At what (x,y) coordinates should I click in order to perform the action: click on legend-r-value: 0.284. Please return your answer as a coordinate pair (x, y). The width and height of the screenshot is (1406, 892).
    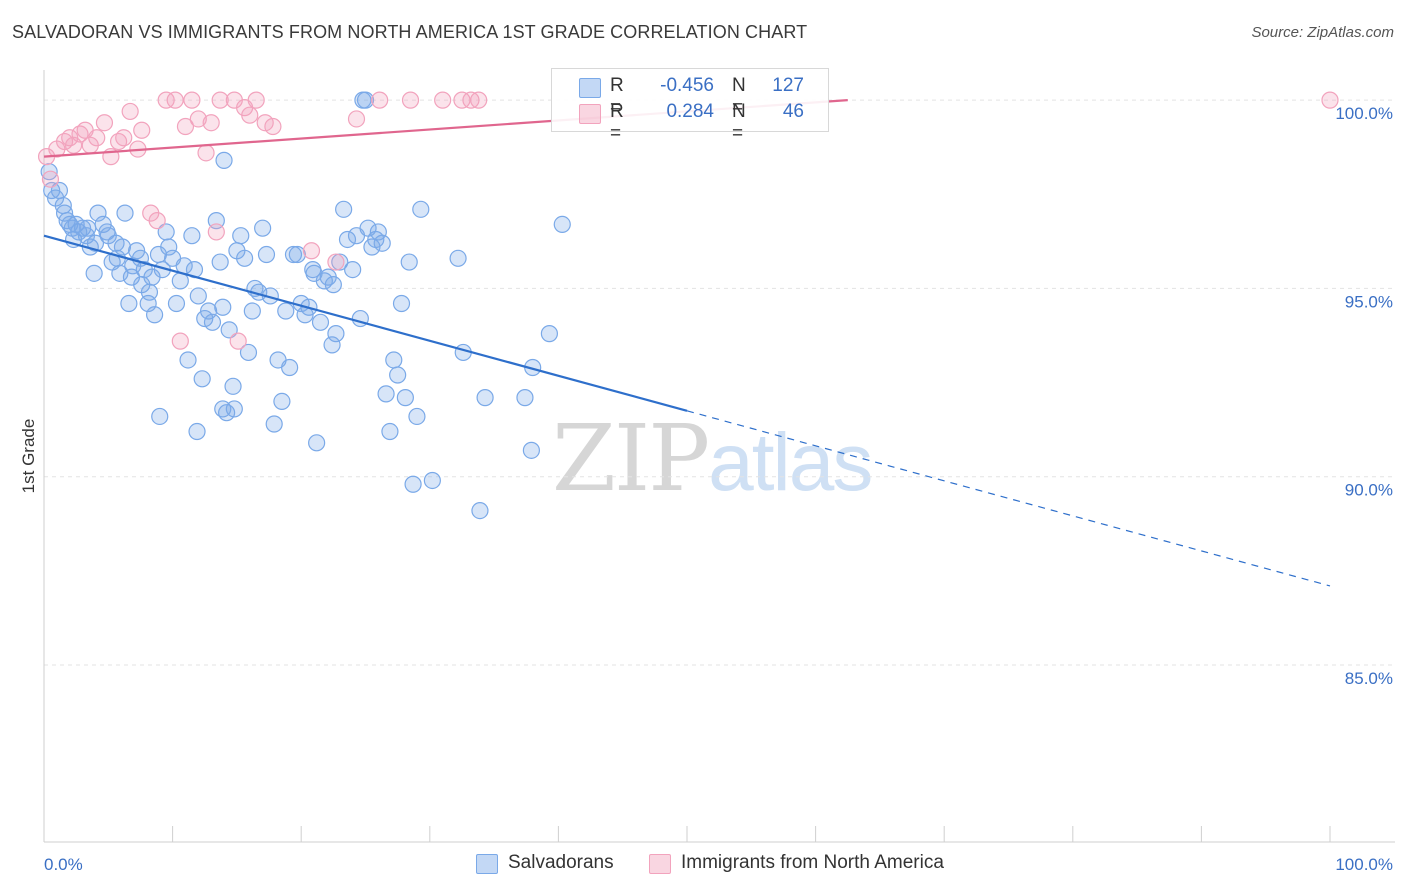
    Looking at the image, I should click on (690, 111).